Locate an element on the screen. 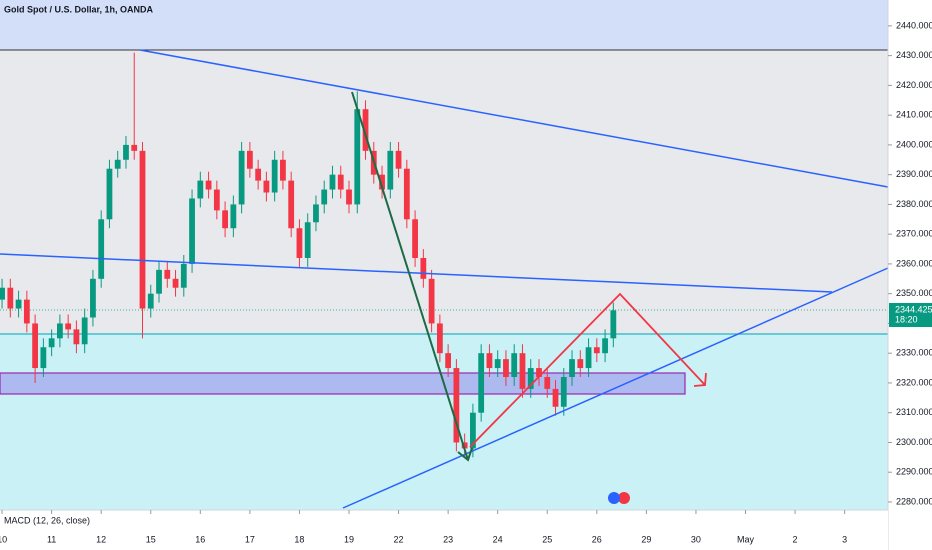  y-tick-label: 2390.000 is located at coordinates (914, 174).